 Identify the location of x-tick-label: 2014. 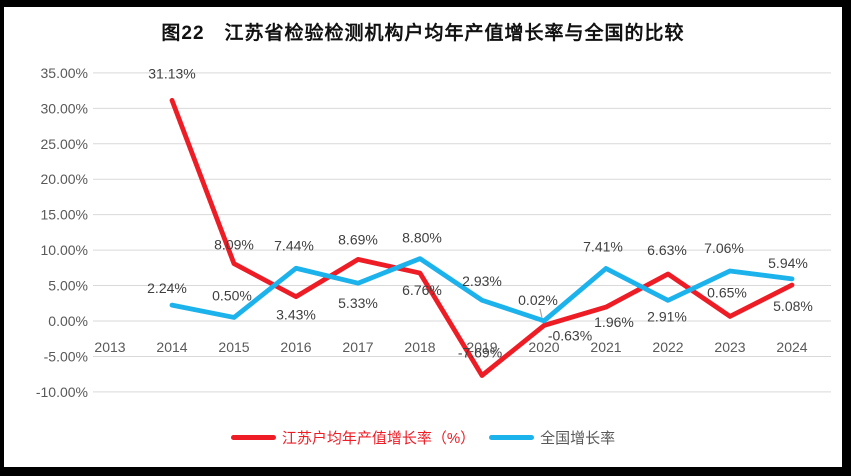
(171, 347).